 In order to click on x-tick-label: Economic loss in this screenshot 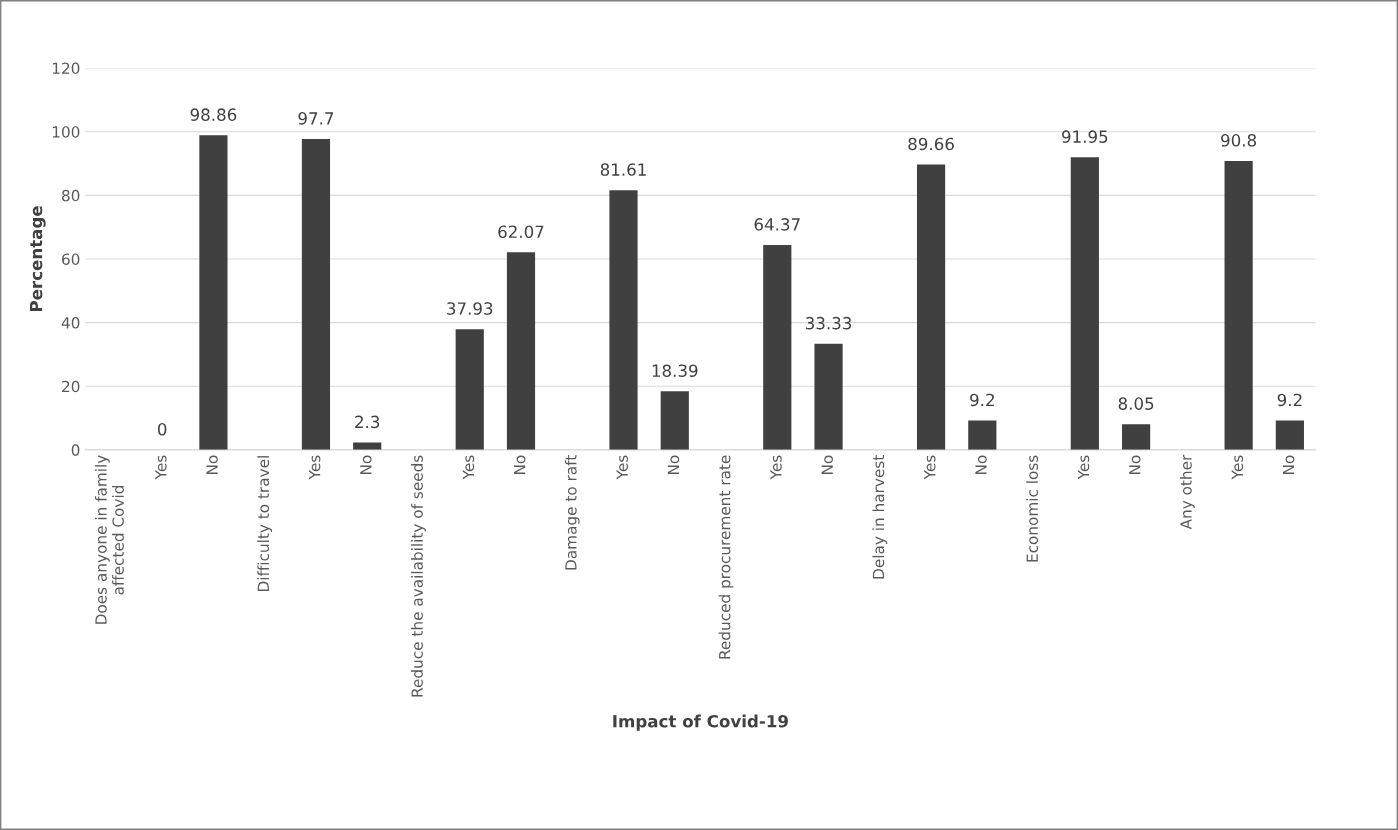, I will do `click(1032, 508)`.